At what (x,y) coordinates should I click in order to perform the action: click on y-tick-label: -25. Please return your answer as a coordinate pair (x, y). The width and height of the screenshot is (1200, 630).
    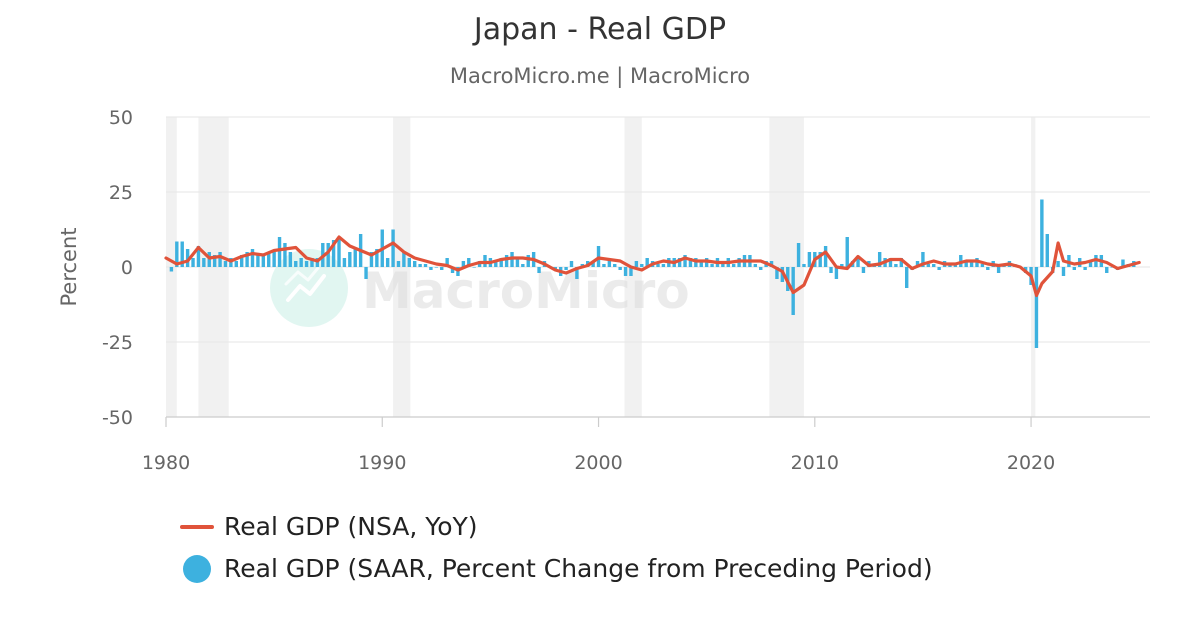
    Looking at the image, I should click on (117, 343).